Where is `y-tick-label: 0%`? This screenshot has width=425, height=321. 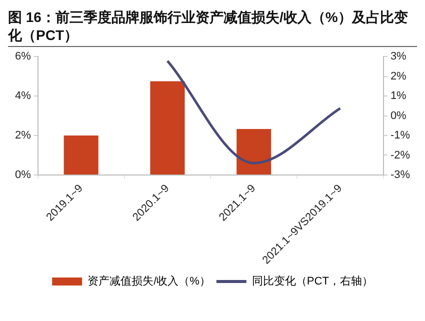 y-tick-label: 0% is located at coordinates (23, 175).